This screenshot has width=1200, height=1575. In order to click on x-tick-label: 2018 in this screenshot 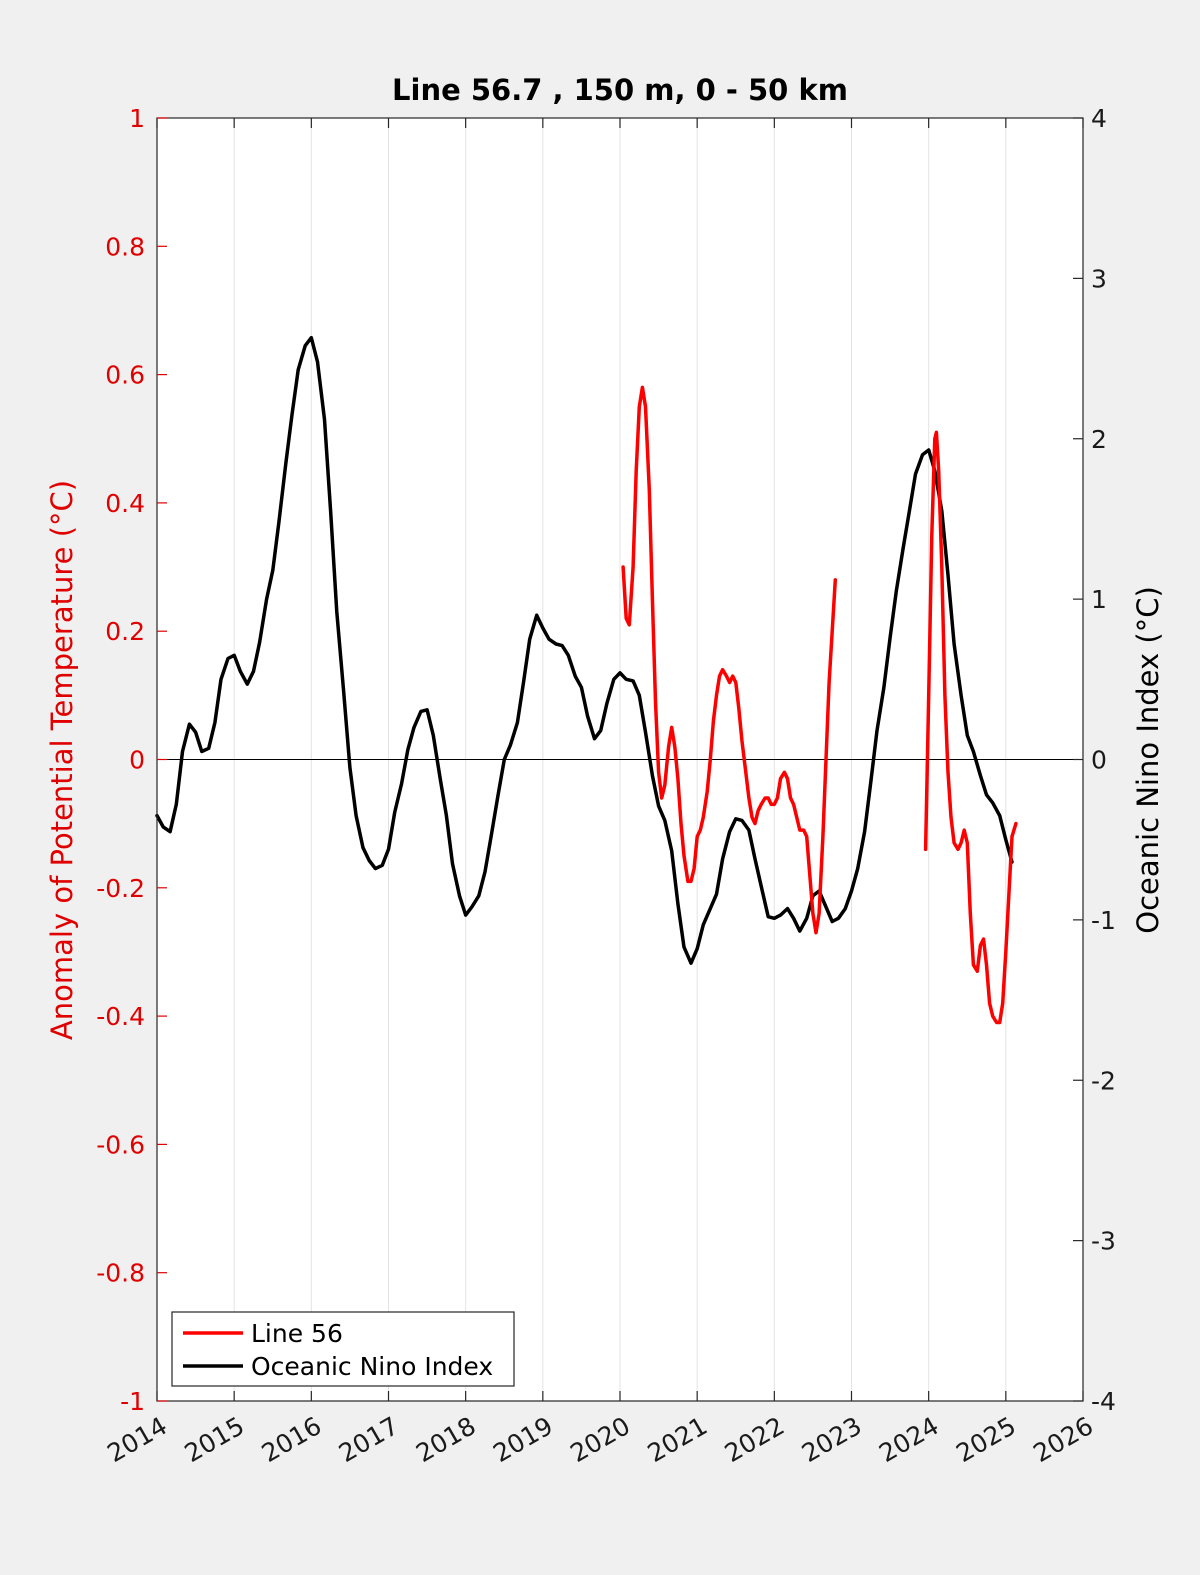, I will do `click(446, 1439)`.